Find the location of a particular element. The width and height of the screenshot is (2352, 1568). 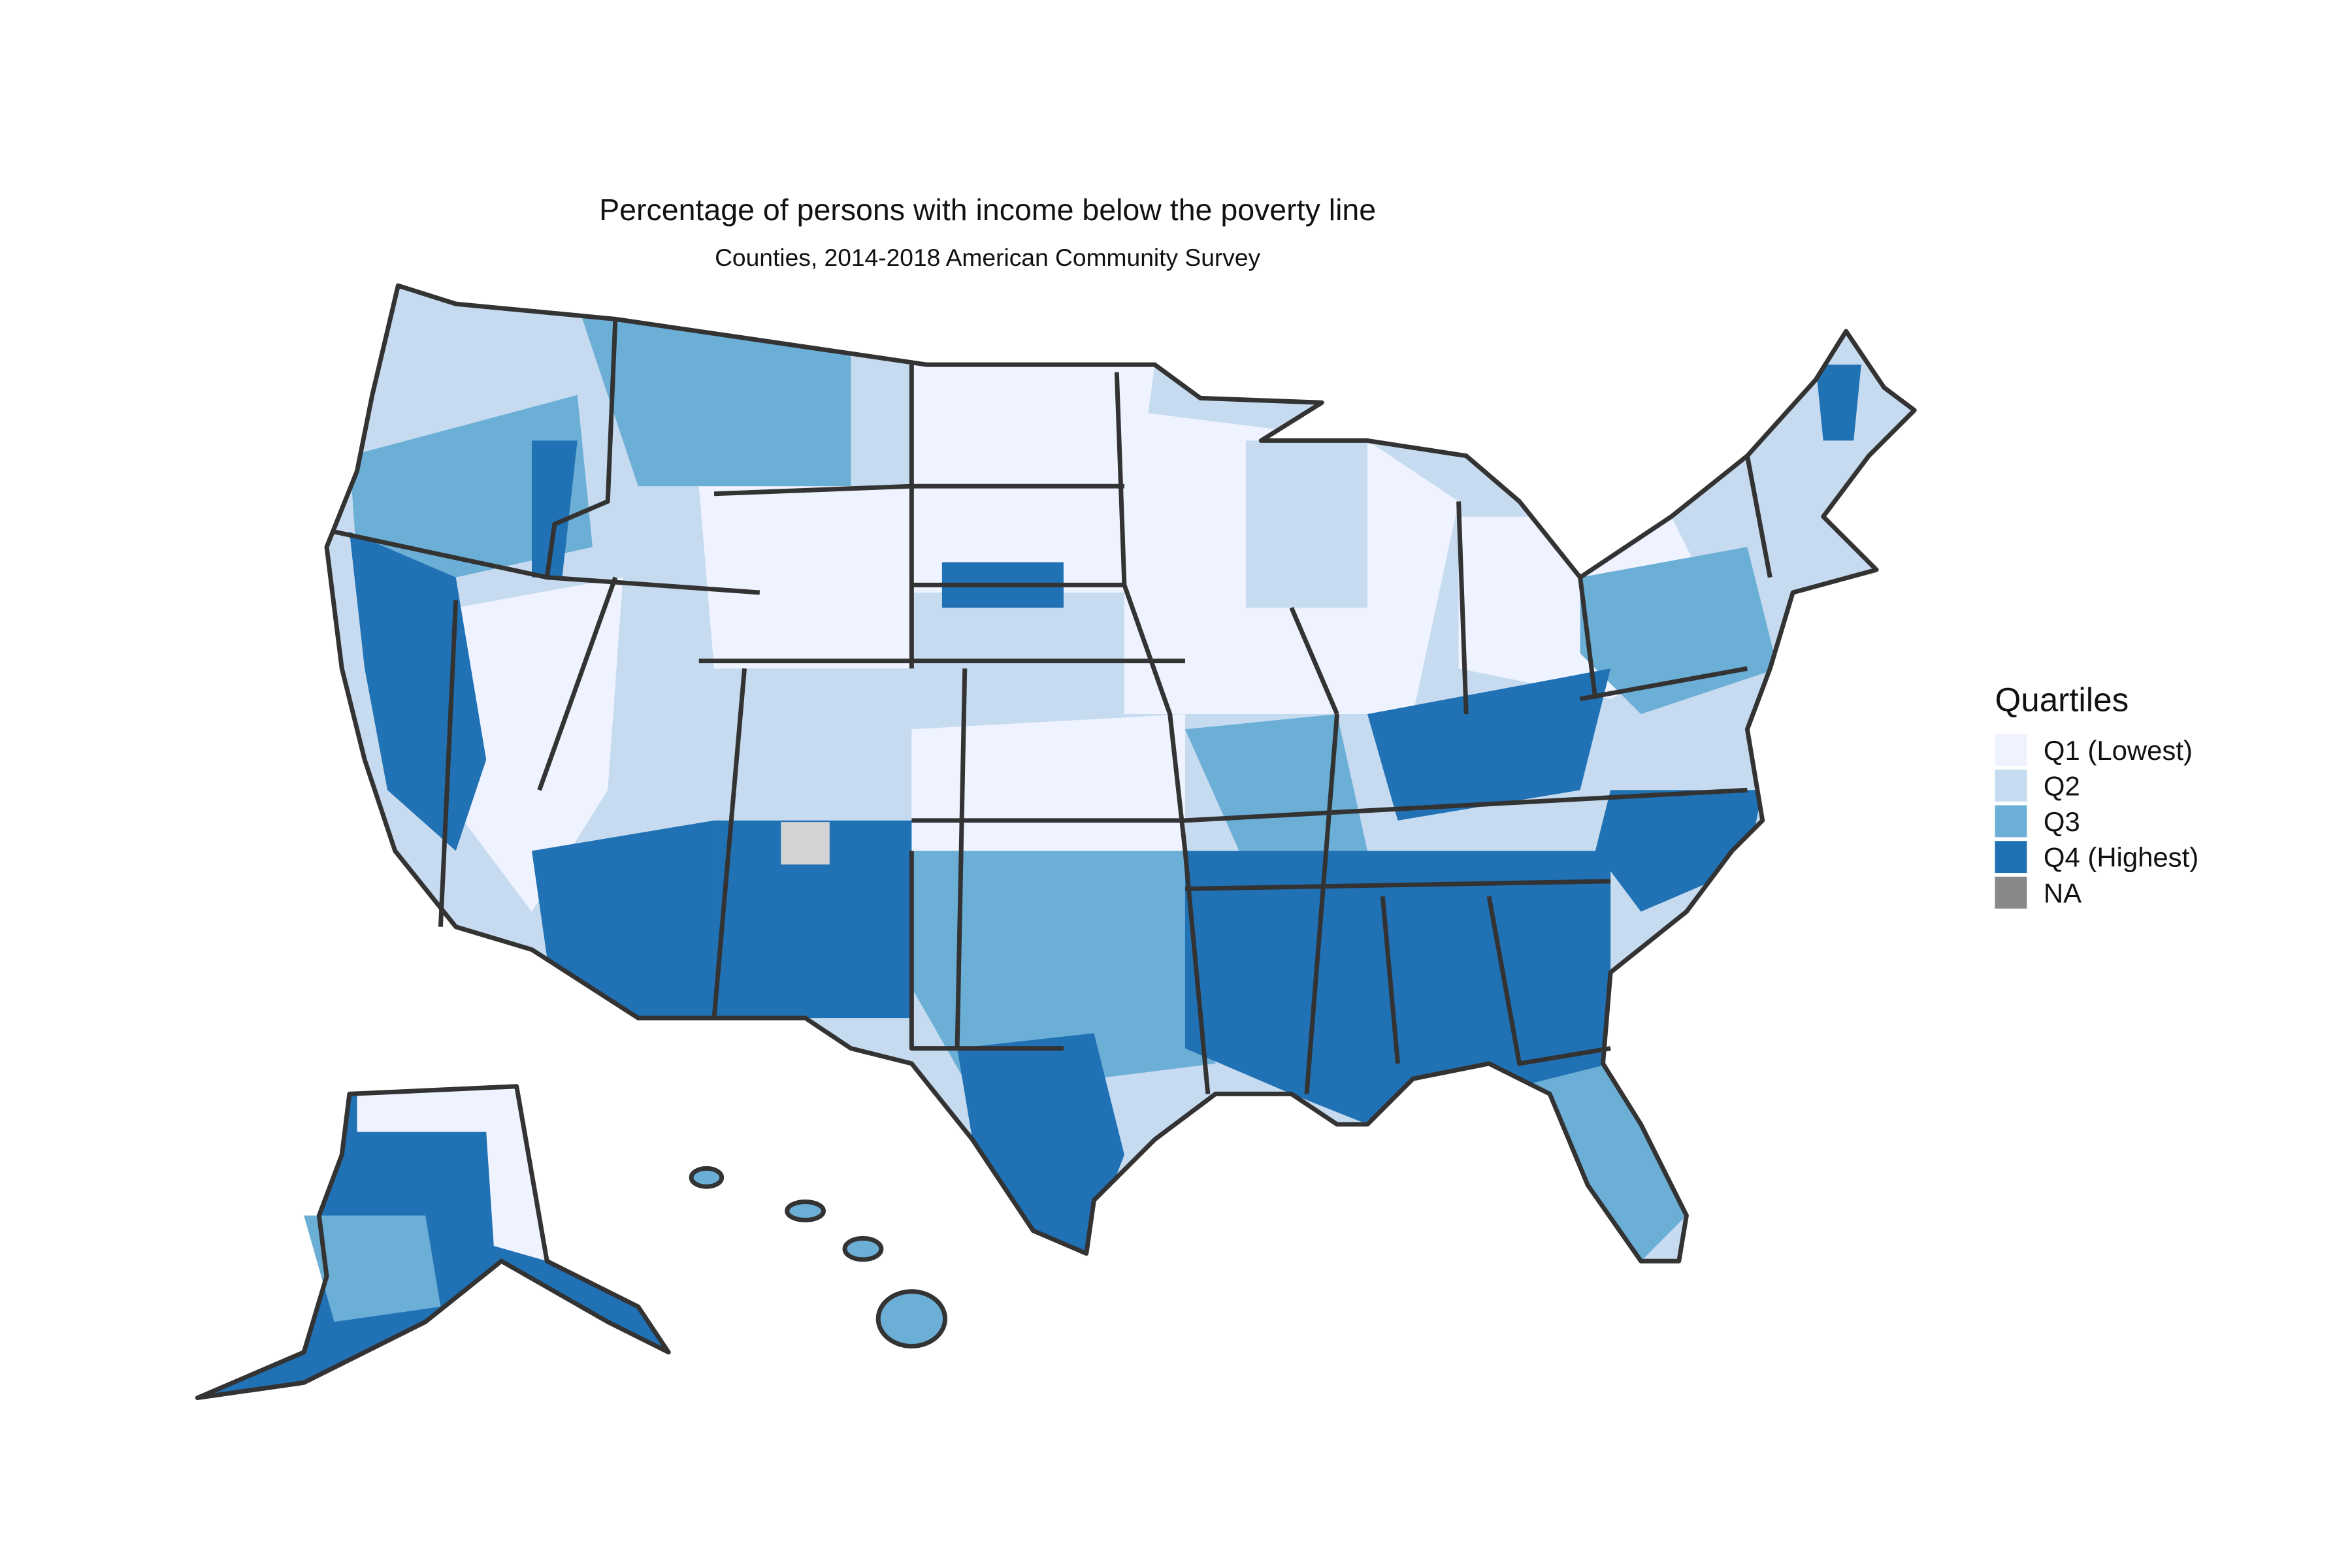

region-na is located at coordinates (805, 843).